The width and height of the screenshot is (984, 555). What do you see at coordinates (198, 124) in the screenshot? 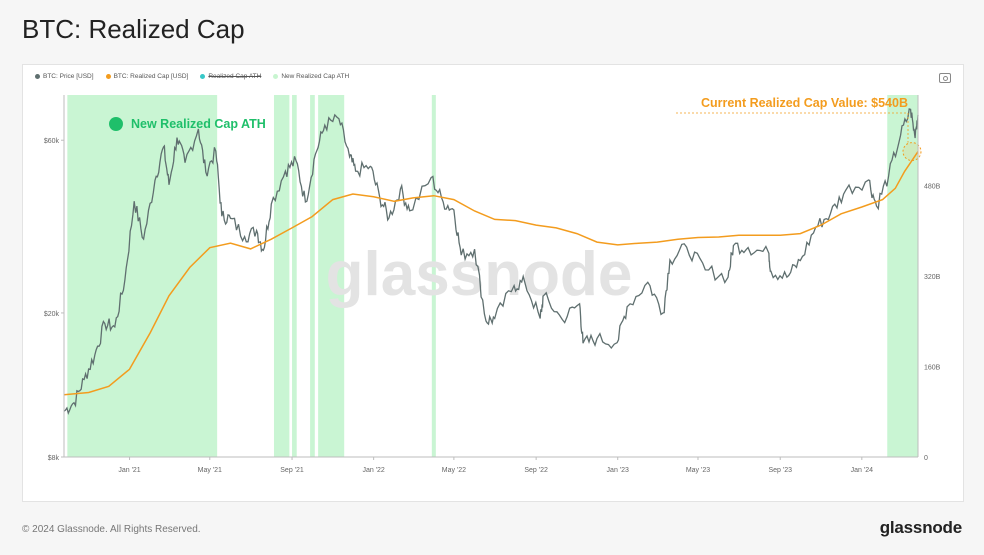
I see `ath-label: New Realized Cap ATH` at bounding box center [198, 124].